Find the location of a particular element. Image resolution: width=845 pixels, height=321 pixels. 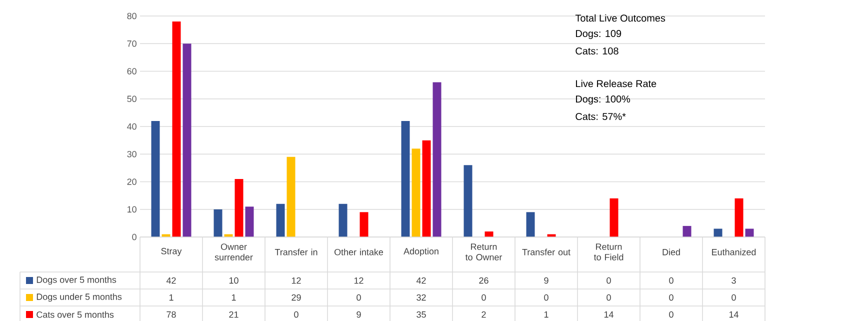

x-tick-label: Transfer in is located at coordinates (296, 252).